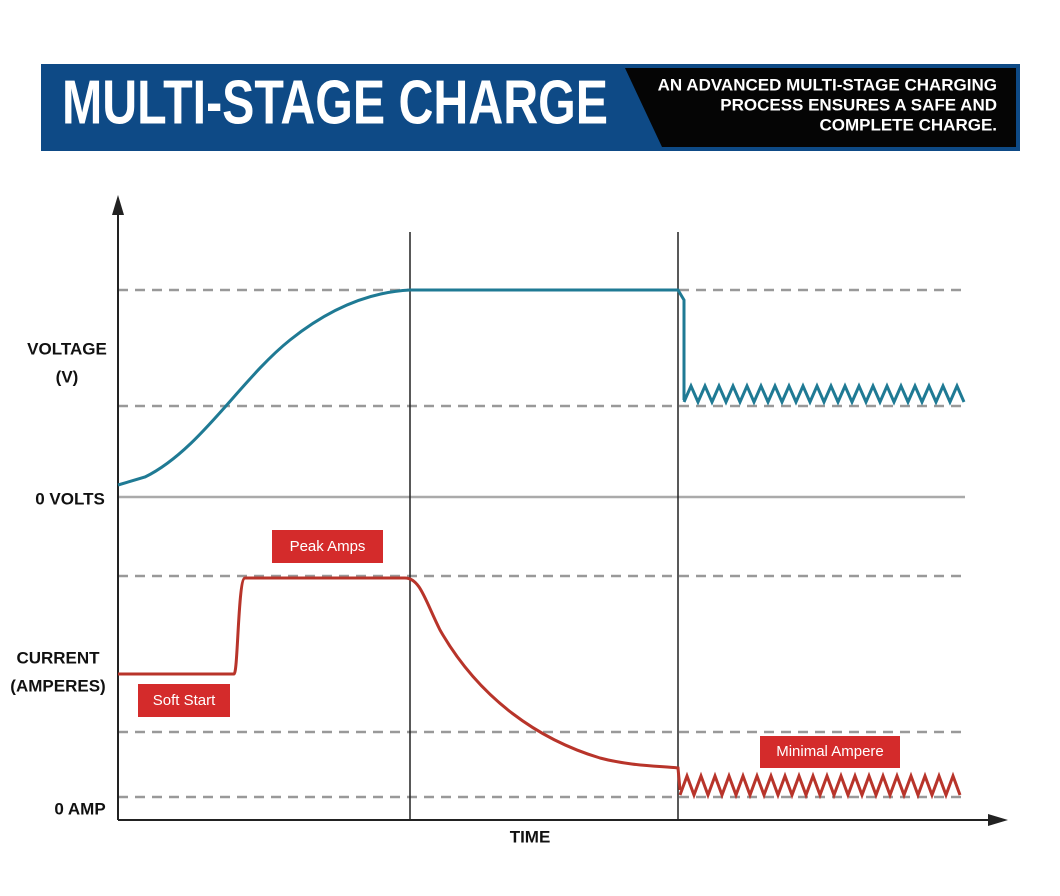 The width and height of the screenshot is (1060, 896). What do you see at coordinates (998, 820) in the screenshot?
I see `x-axis-arrow` at bounding box center [998, 820].